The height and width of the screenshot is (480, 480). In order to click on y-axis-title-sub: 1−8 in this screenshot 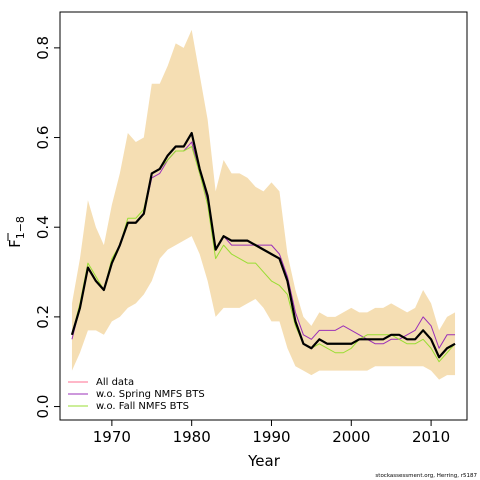, I will do `click(20, 227)`.